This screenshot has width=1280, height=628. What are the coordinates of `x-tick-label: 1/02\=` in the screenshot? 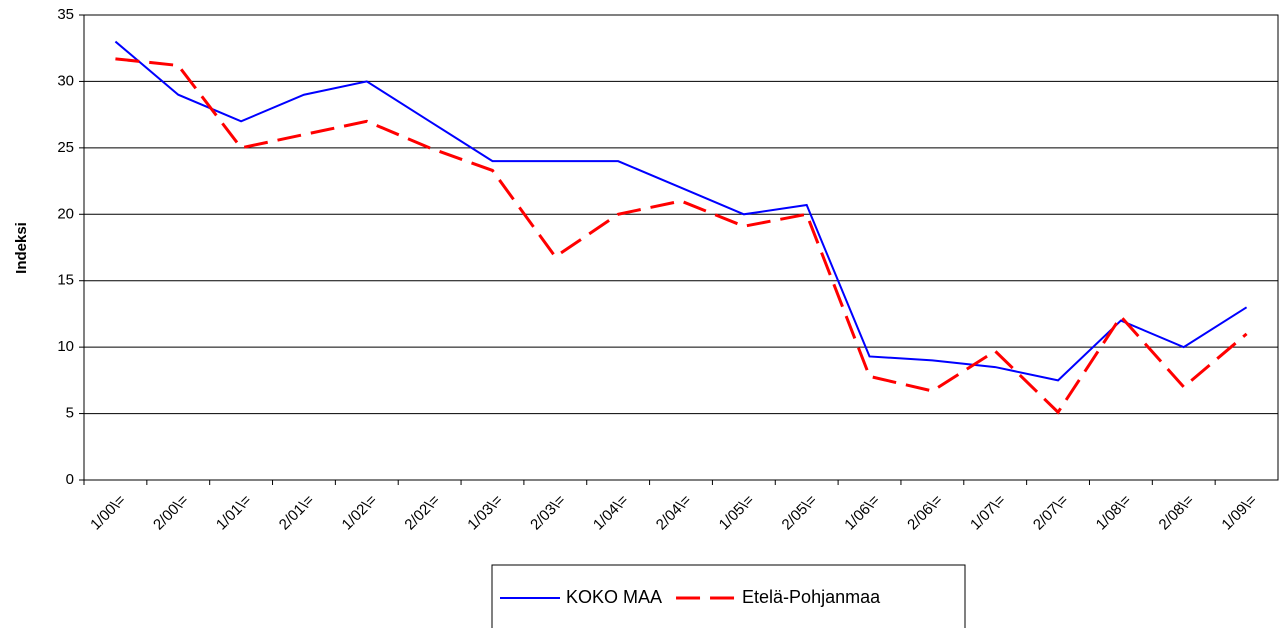 It's located at (360, 512).